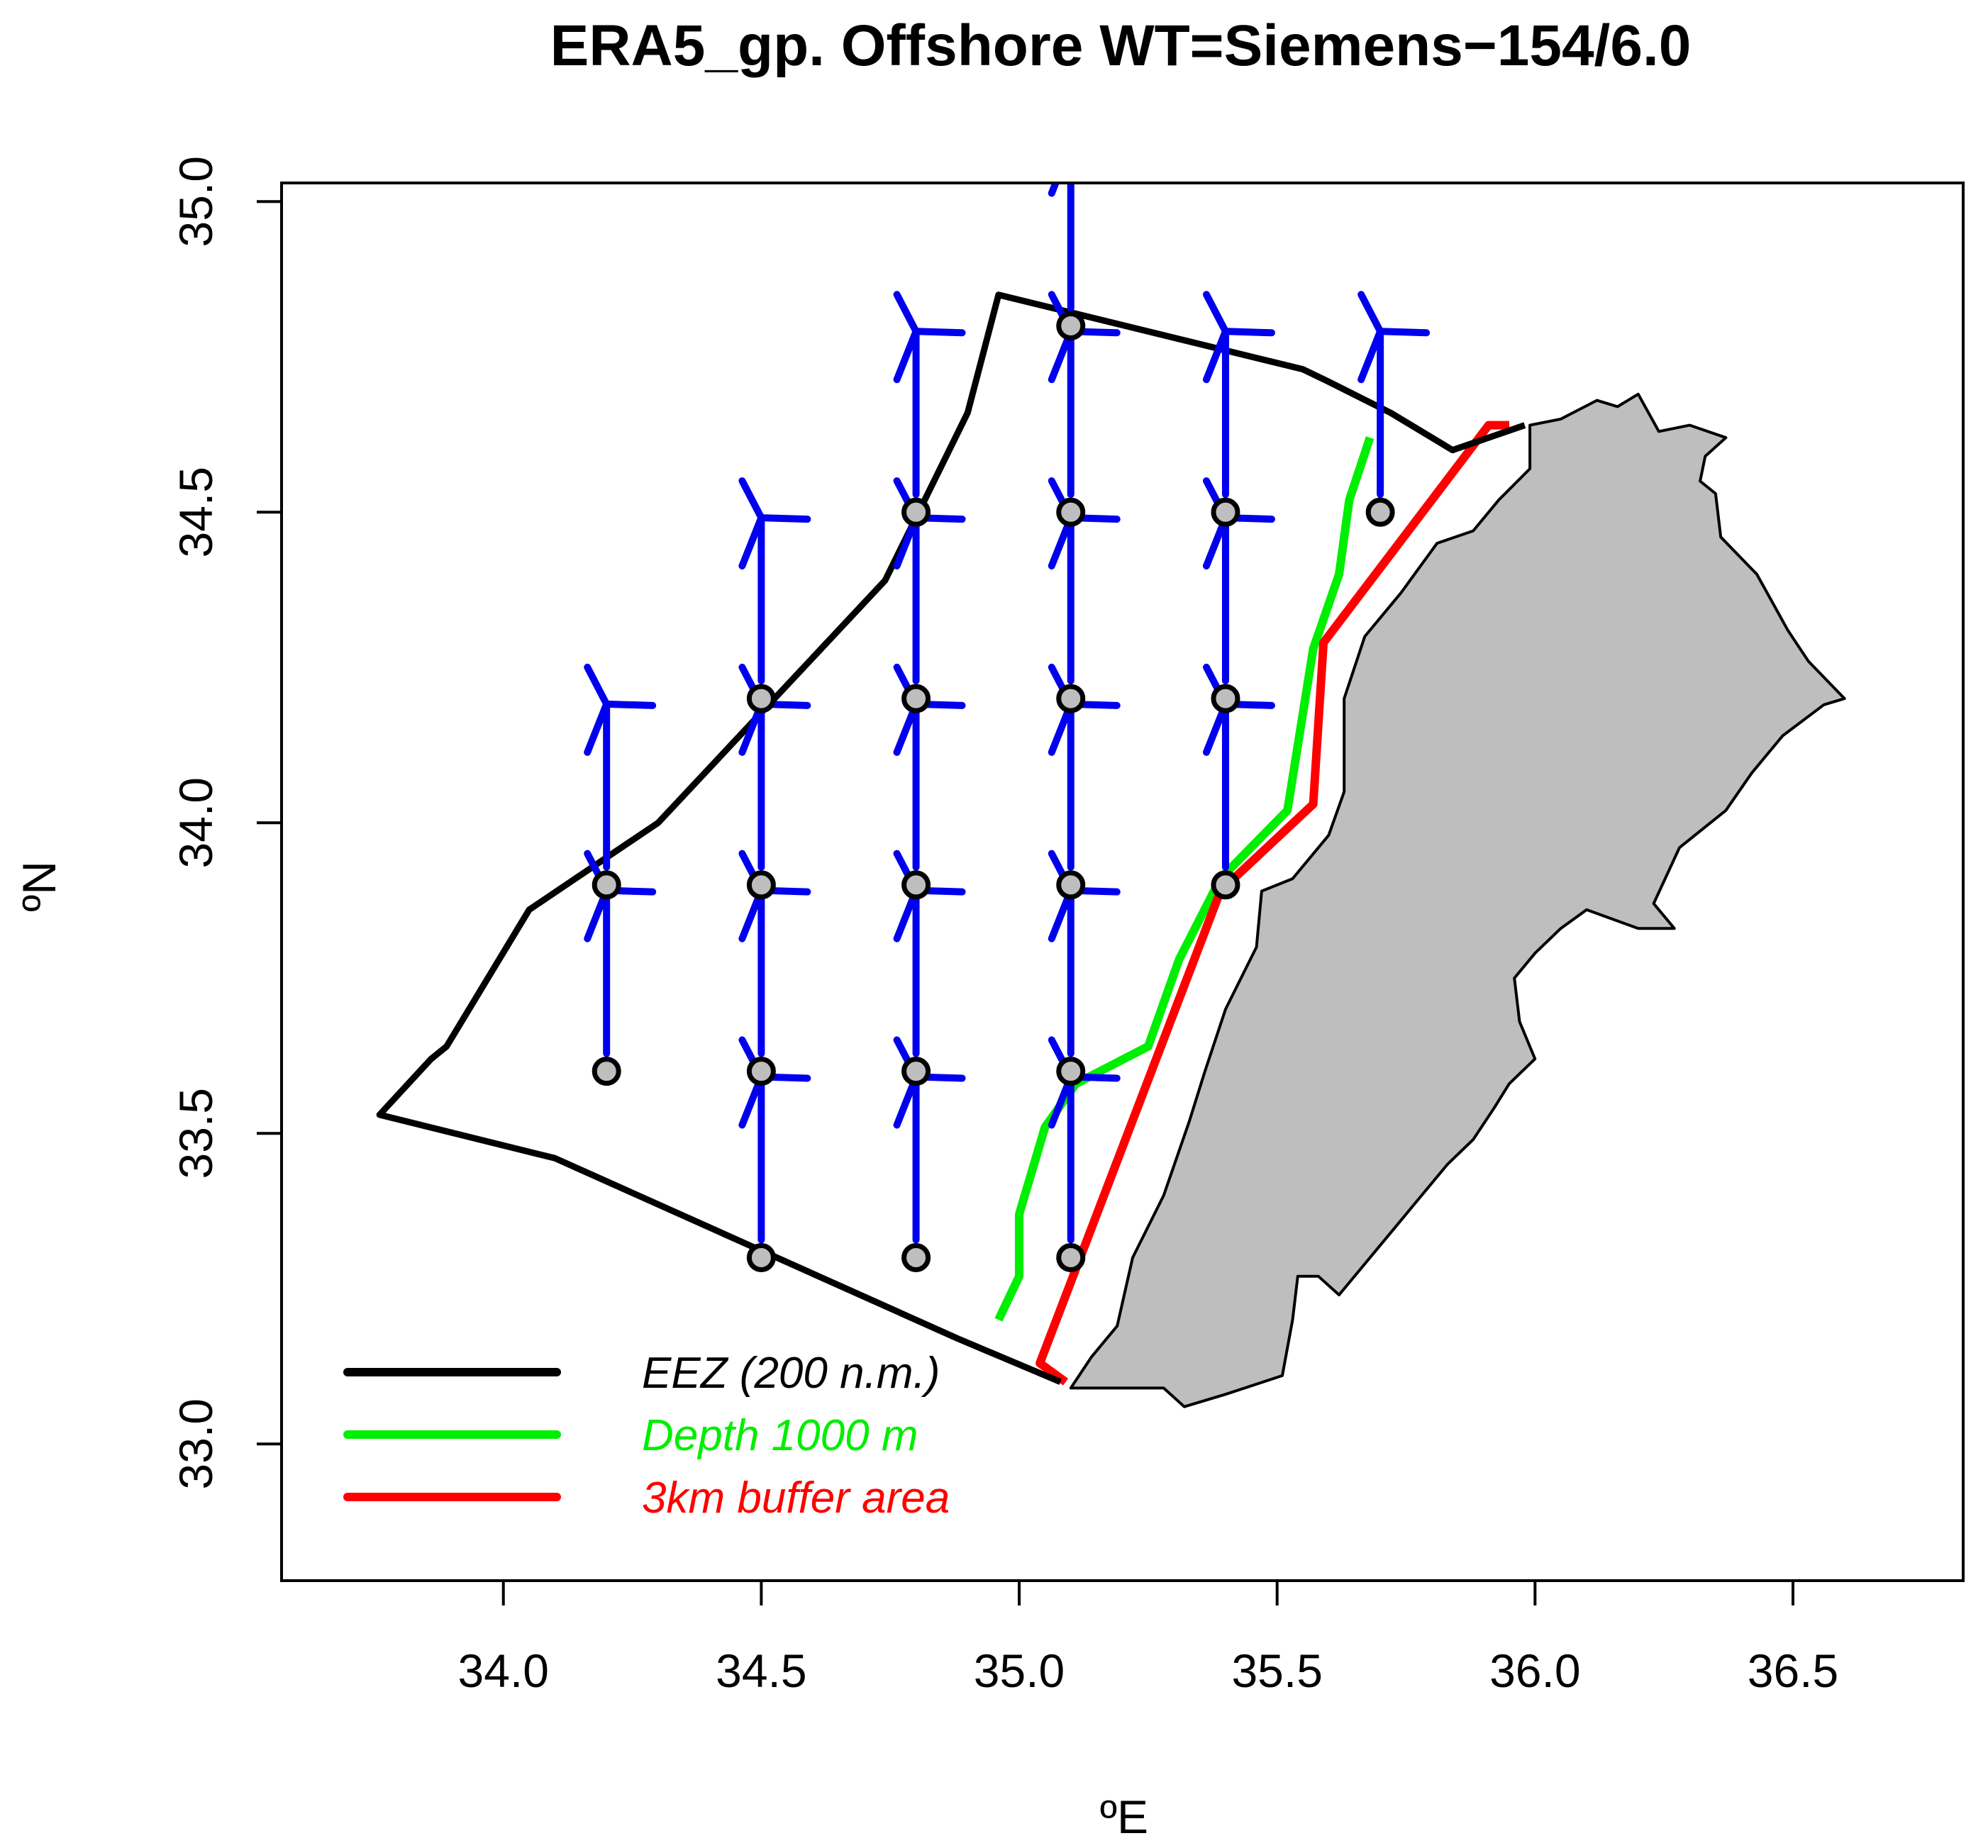  What do you see at coordinates (1124, 1817) in the screenshot?
I see `x-axis-label: ºE` at bounding box center [1124, 1817].